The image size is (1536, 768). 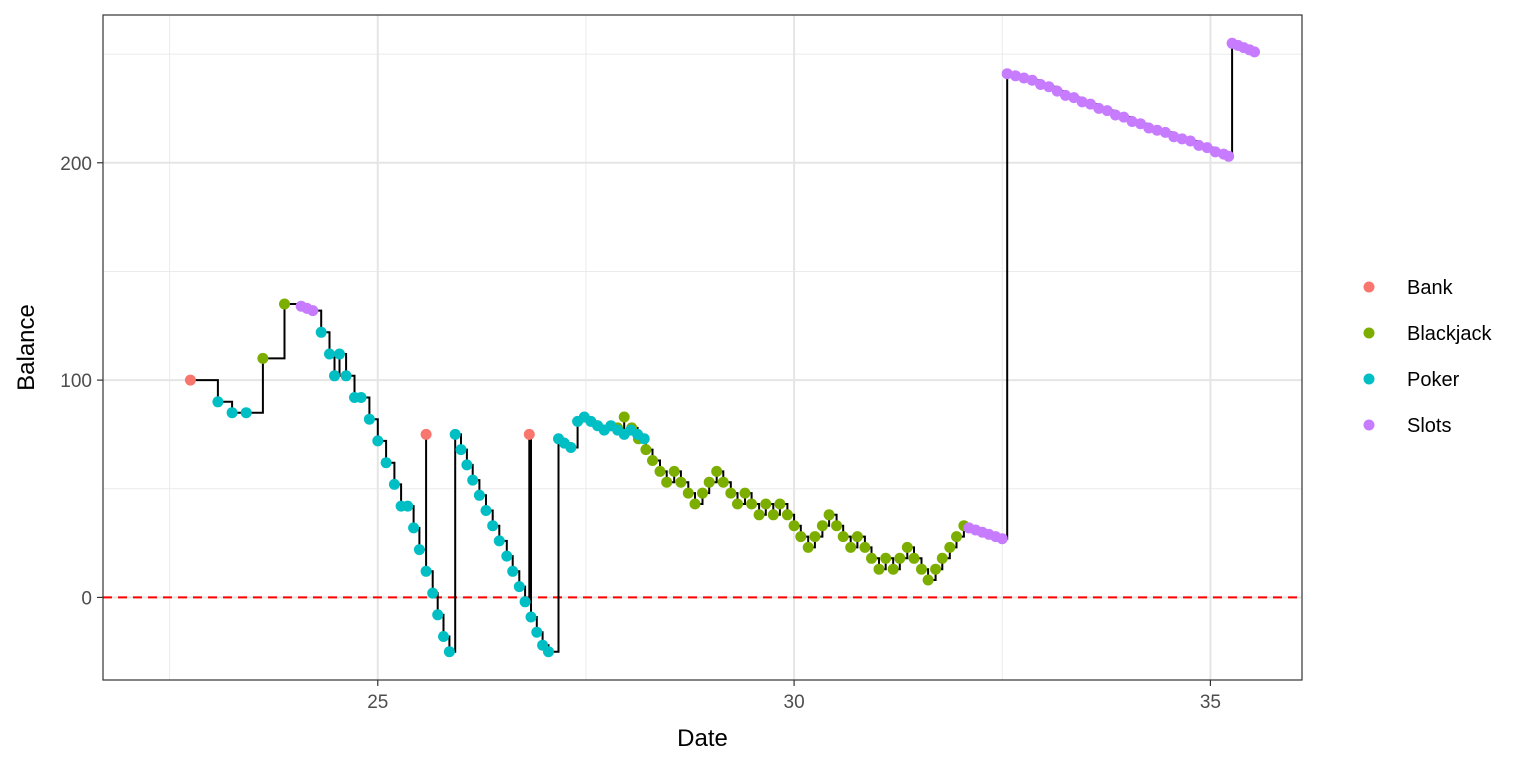 I want to click on y-tick-label: 200, so click(x=76, y=164).